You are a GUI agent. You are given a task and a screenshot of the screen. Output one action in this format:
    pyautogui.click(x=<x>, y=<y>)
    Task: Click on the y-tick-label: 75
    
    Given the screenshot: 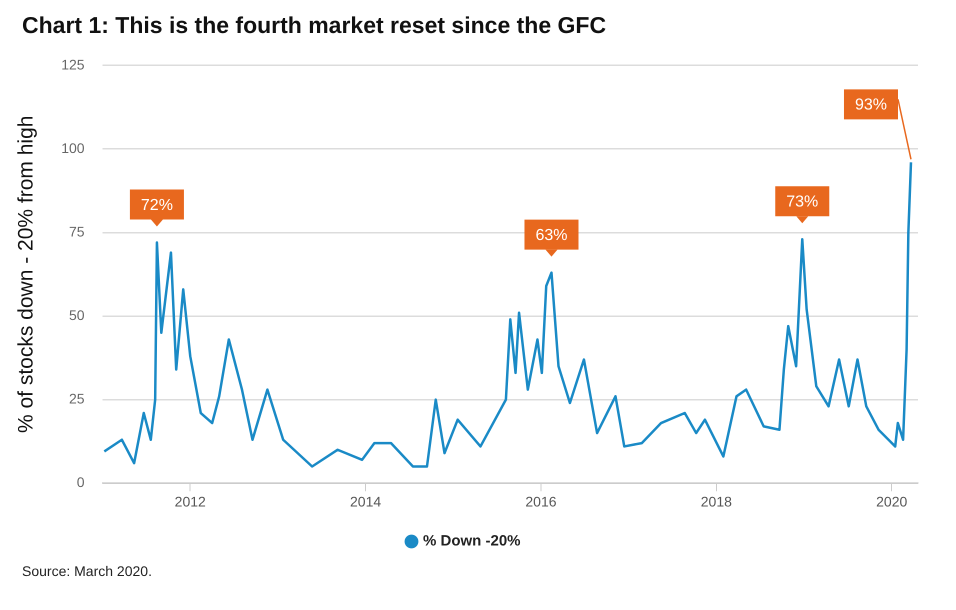 What is the action you would take?
    pyautogui.click(x=76, y=231)
    